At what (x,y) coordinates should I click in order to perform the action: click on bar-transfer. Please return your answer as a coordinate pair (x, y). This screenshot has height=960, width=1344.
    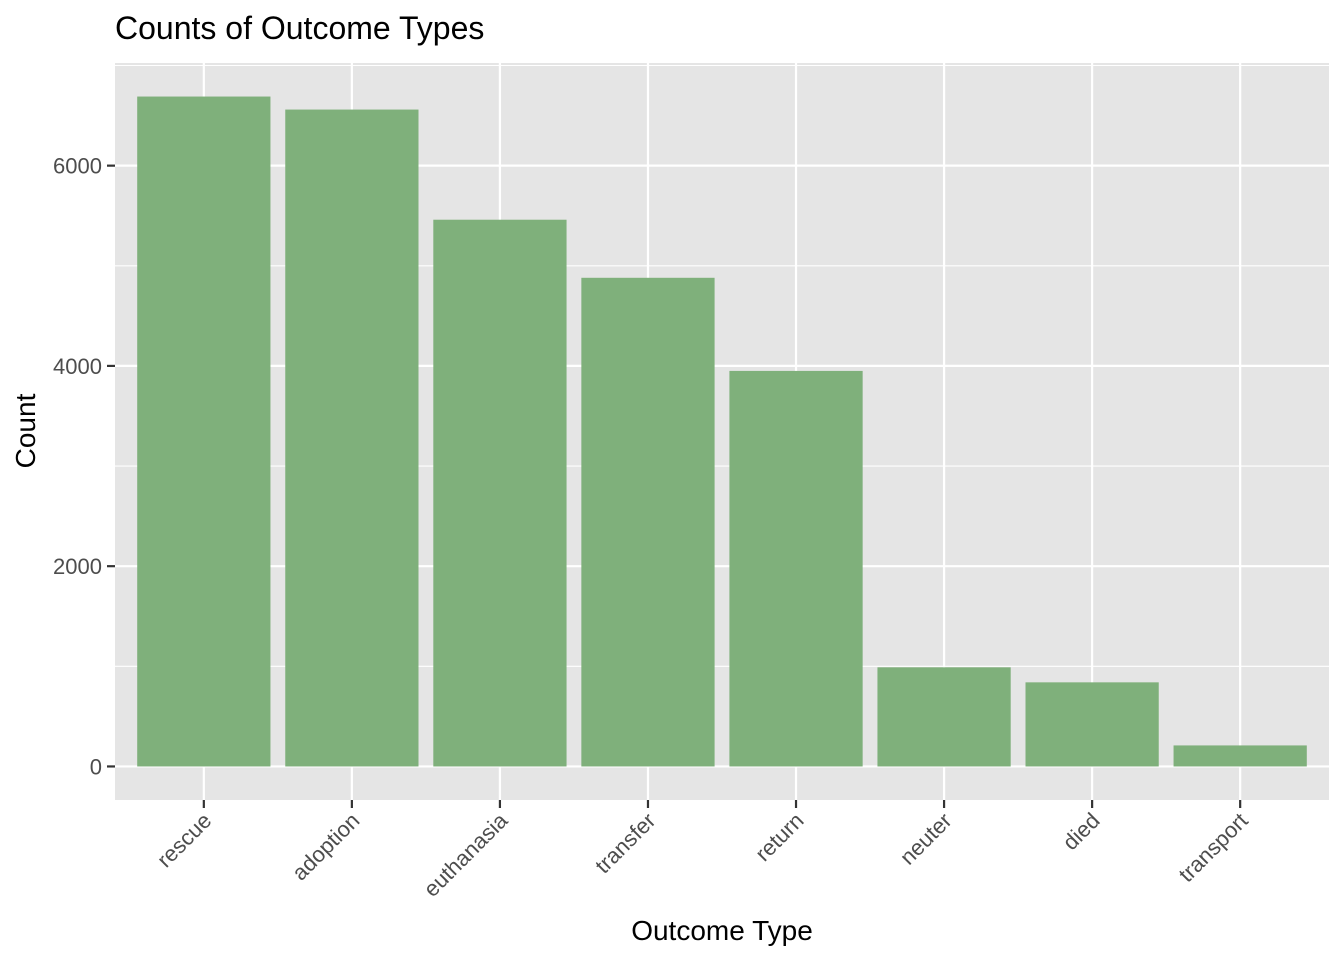
    Looking at the image, I should click on (648, 522).